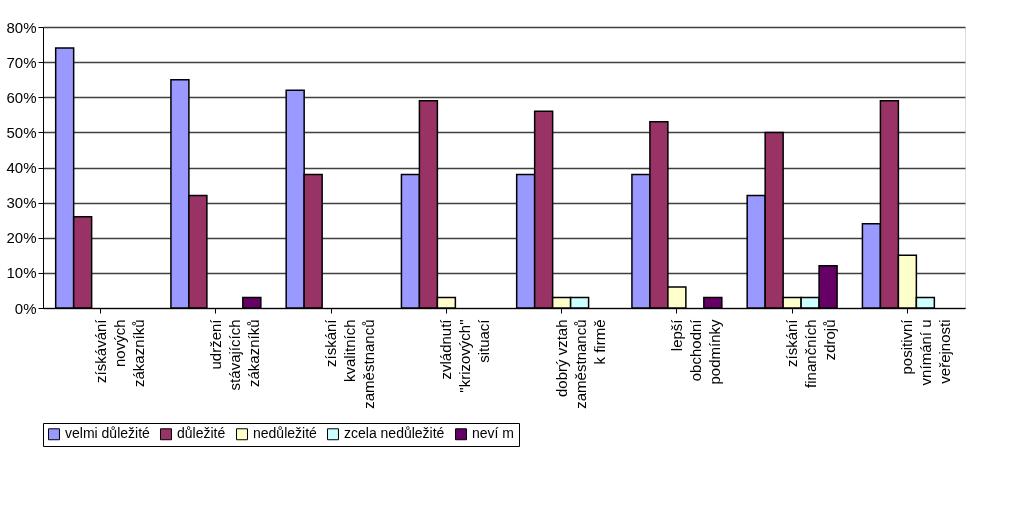 The height and width of the screenshot is (511, 1017). I want to click on legend-label: velmi důležité, so click(108, 433).